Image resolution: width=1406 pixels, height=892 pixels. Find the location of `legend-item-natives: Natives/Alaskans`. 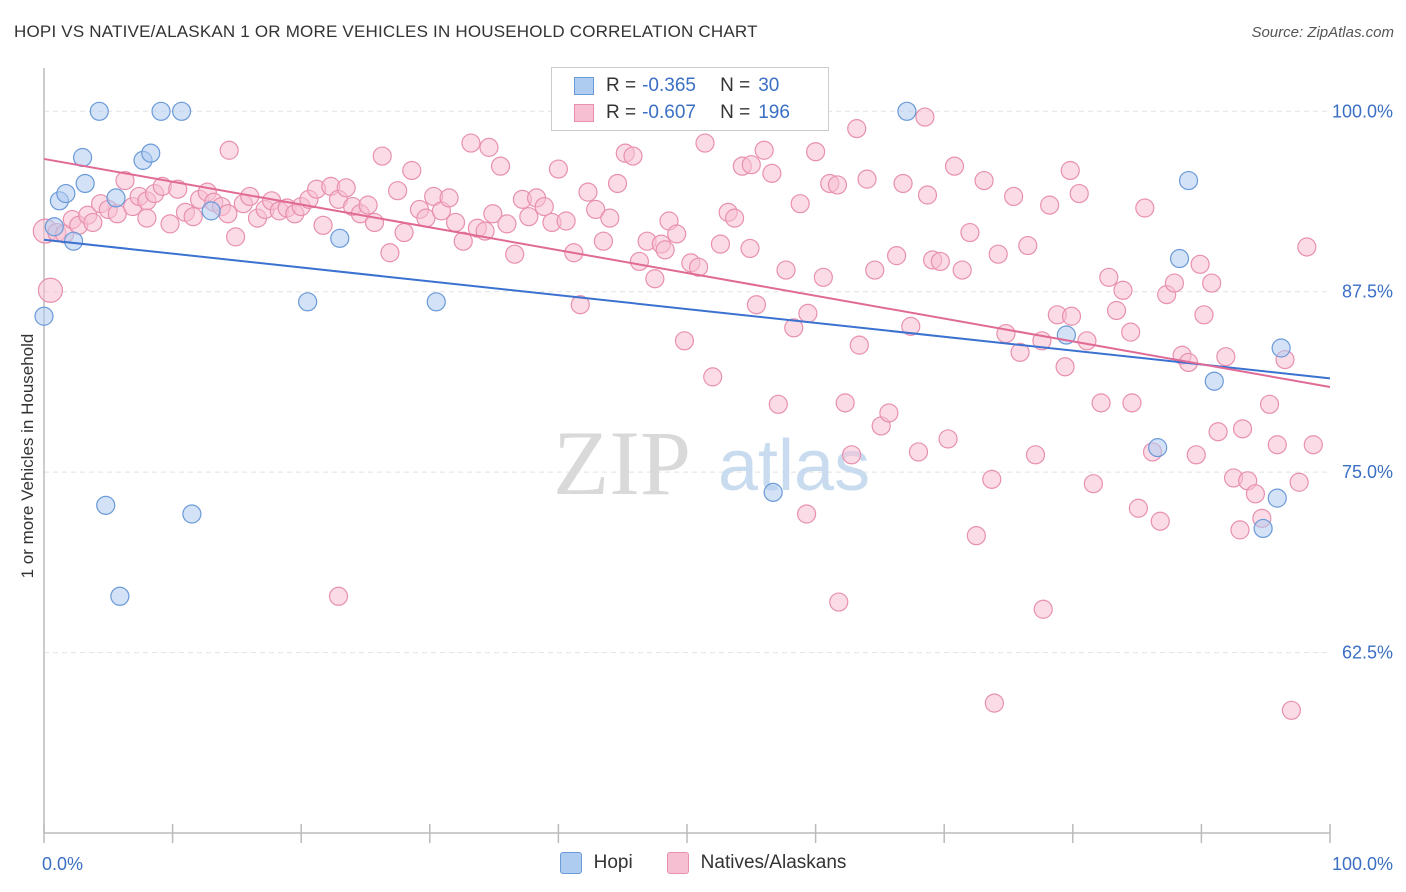

legend-item-natives: Natives/Alaskans is located at coordinates (756, 863).